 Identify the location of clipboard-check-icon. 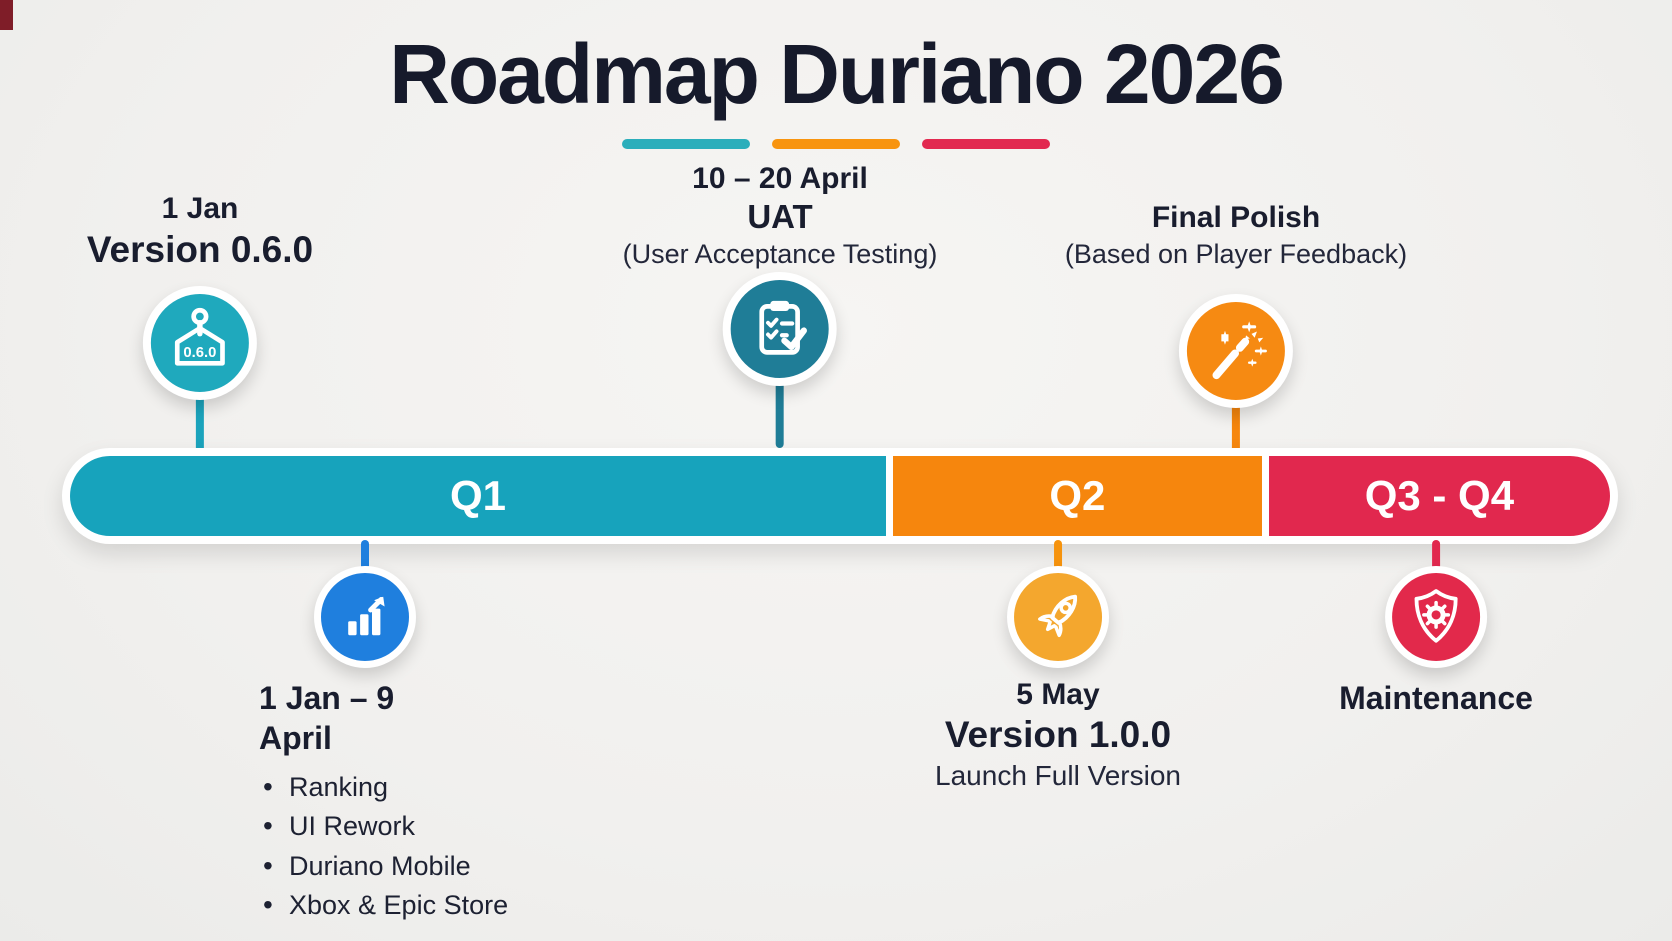
(780, 329).